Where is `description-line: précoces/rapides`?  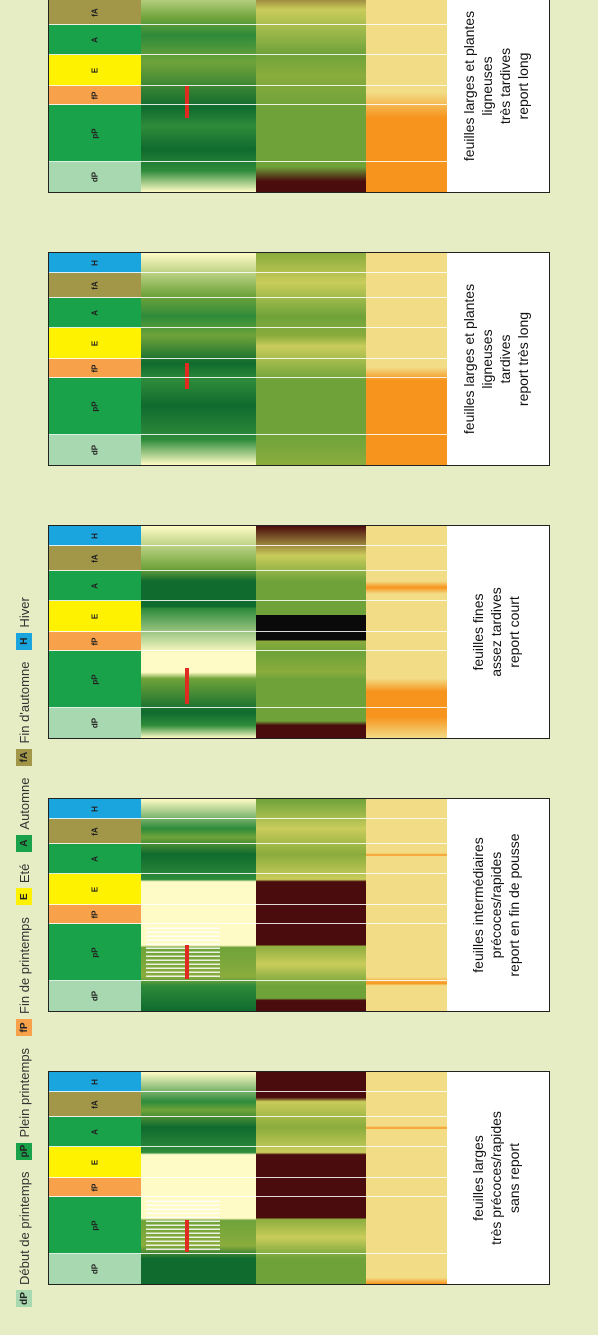
description-line: précoces/rapides is located at coordinates (496, 905).